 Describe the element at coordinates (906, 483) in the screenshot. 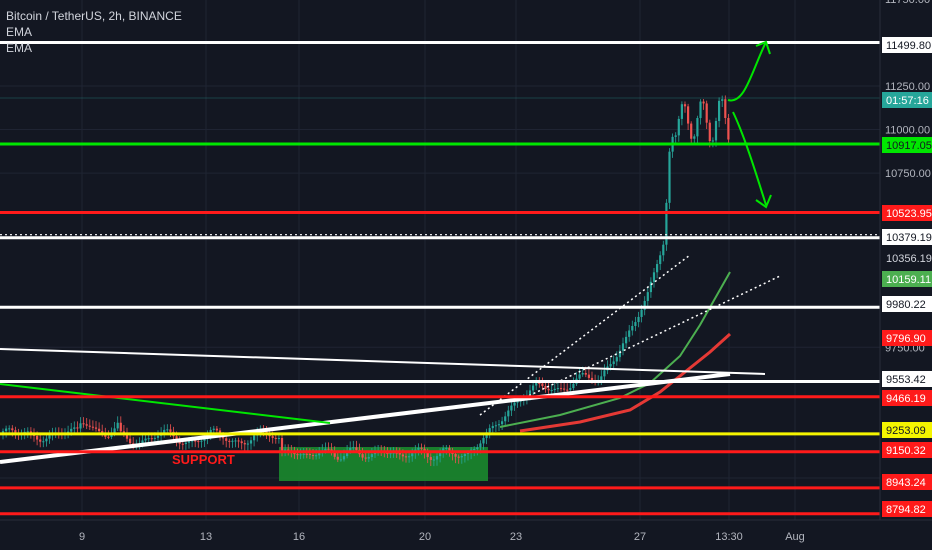

I see `price-label-13: 8943.24` at that location.